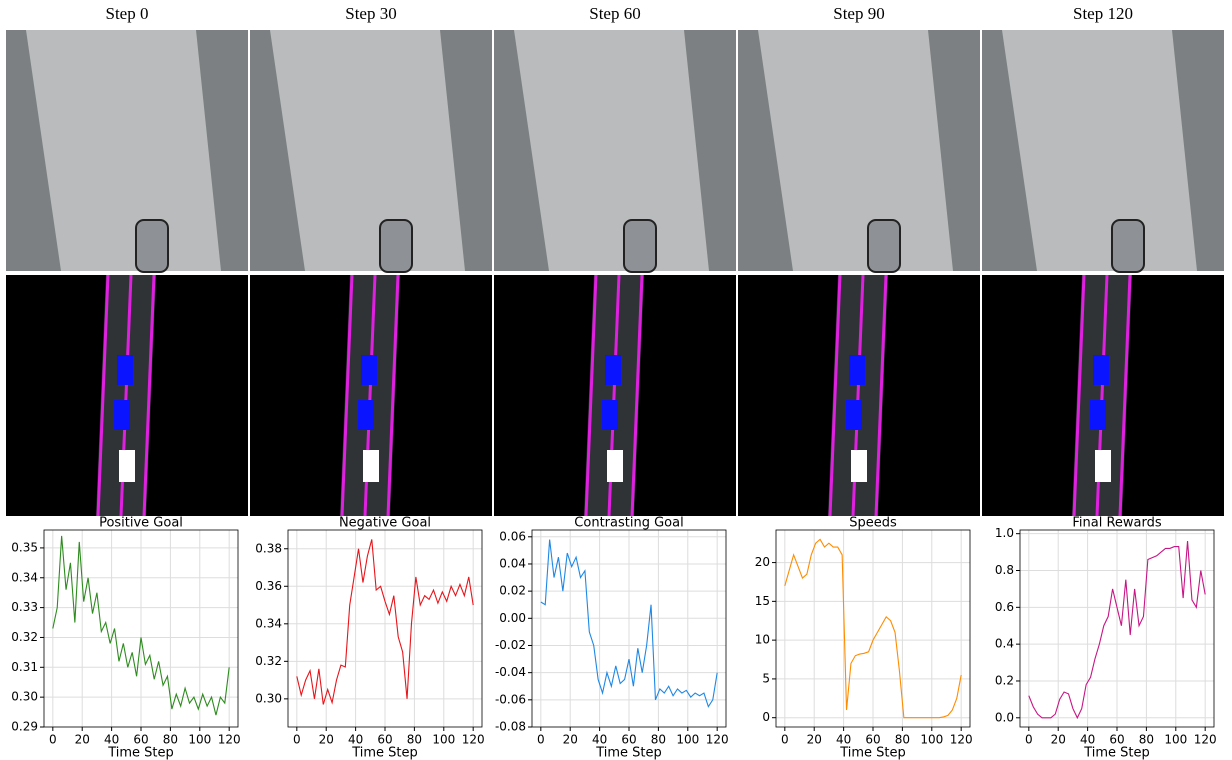 The image size is (1232, 760). I want to click on y-tick-label: 0.0, so click(1004, 717).